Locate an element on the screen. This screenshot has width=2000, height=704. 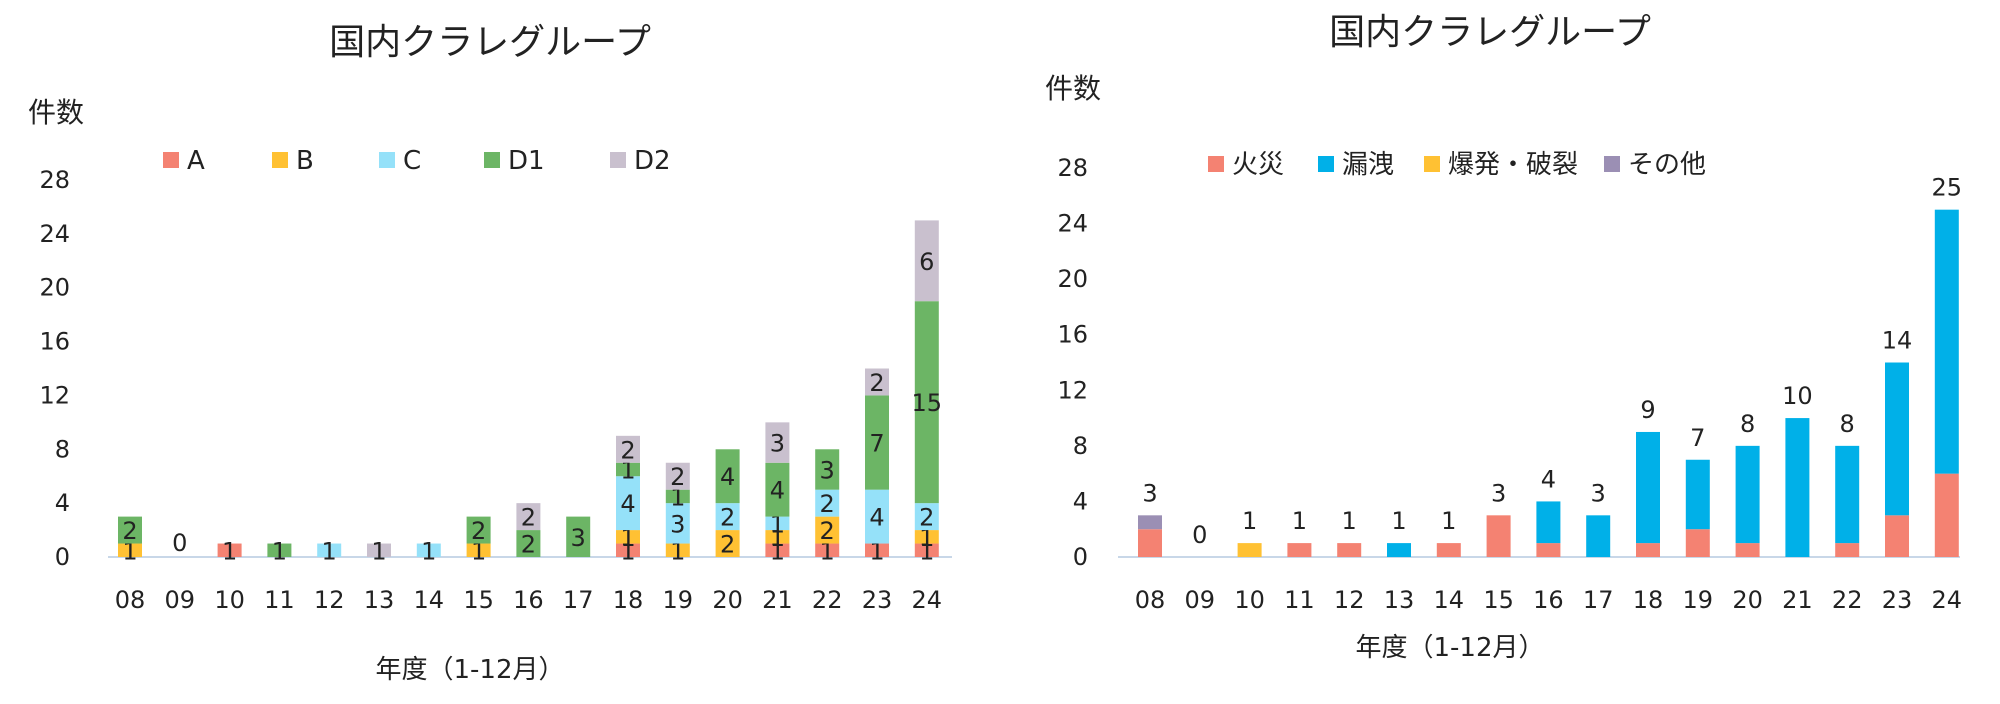
x-tick-label: 10 is located at coordinates (229, 600).